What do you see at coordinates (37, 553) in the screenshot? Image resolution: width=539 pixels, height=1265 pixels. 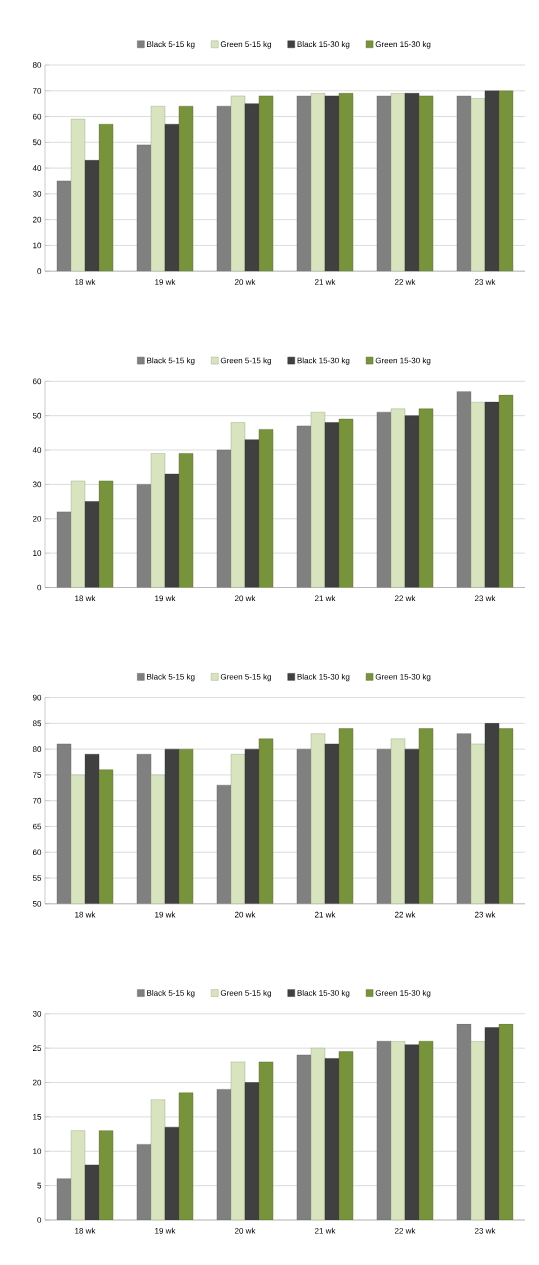 I see `y-tick-label: 10` at bounding box center [37, 553].